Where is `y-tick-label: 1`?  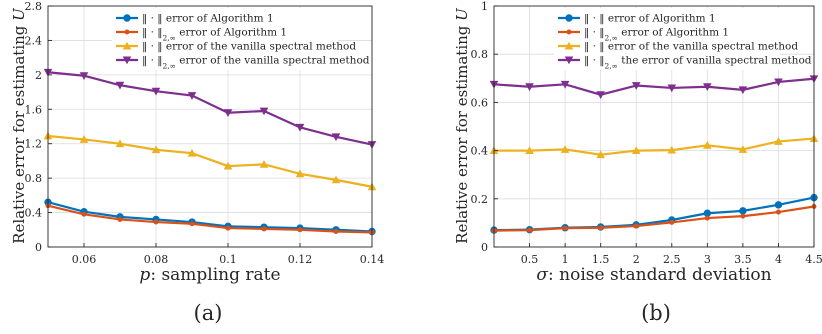
y-tick-label: 1 is located at coordinates (484, 6).